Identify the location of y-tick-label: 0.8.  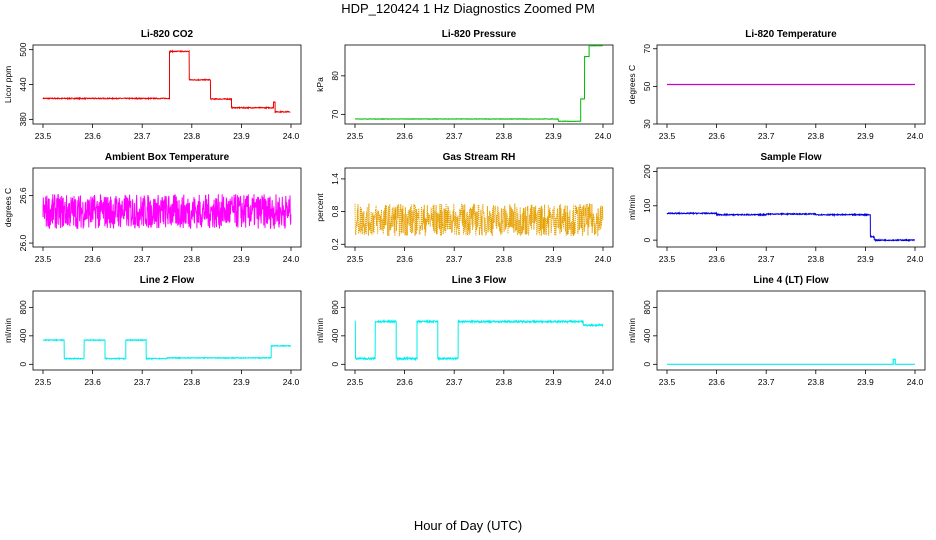
(335, 211).